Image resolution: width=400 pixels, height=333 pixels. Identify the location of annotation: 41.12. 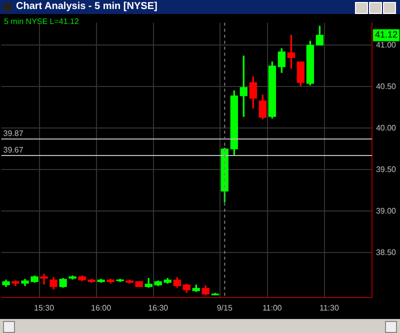
(386, 35).